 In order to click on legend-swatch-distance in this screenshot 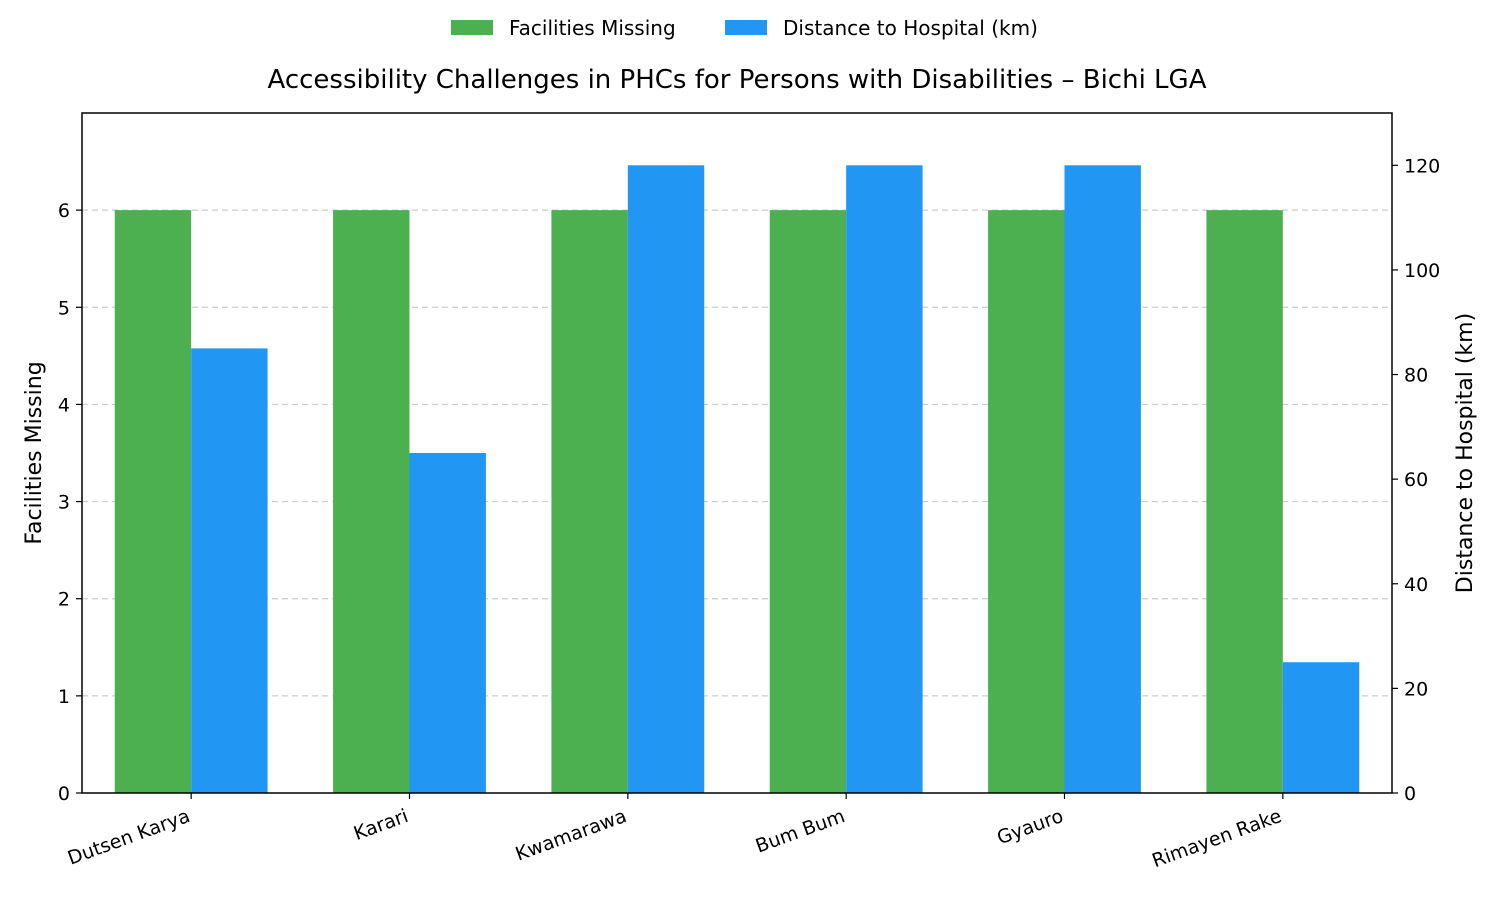, I will do `click(746, 27)`.